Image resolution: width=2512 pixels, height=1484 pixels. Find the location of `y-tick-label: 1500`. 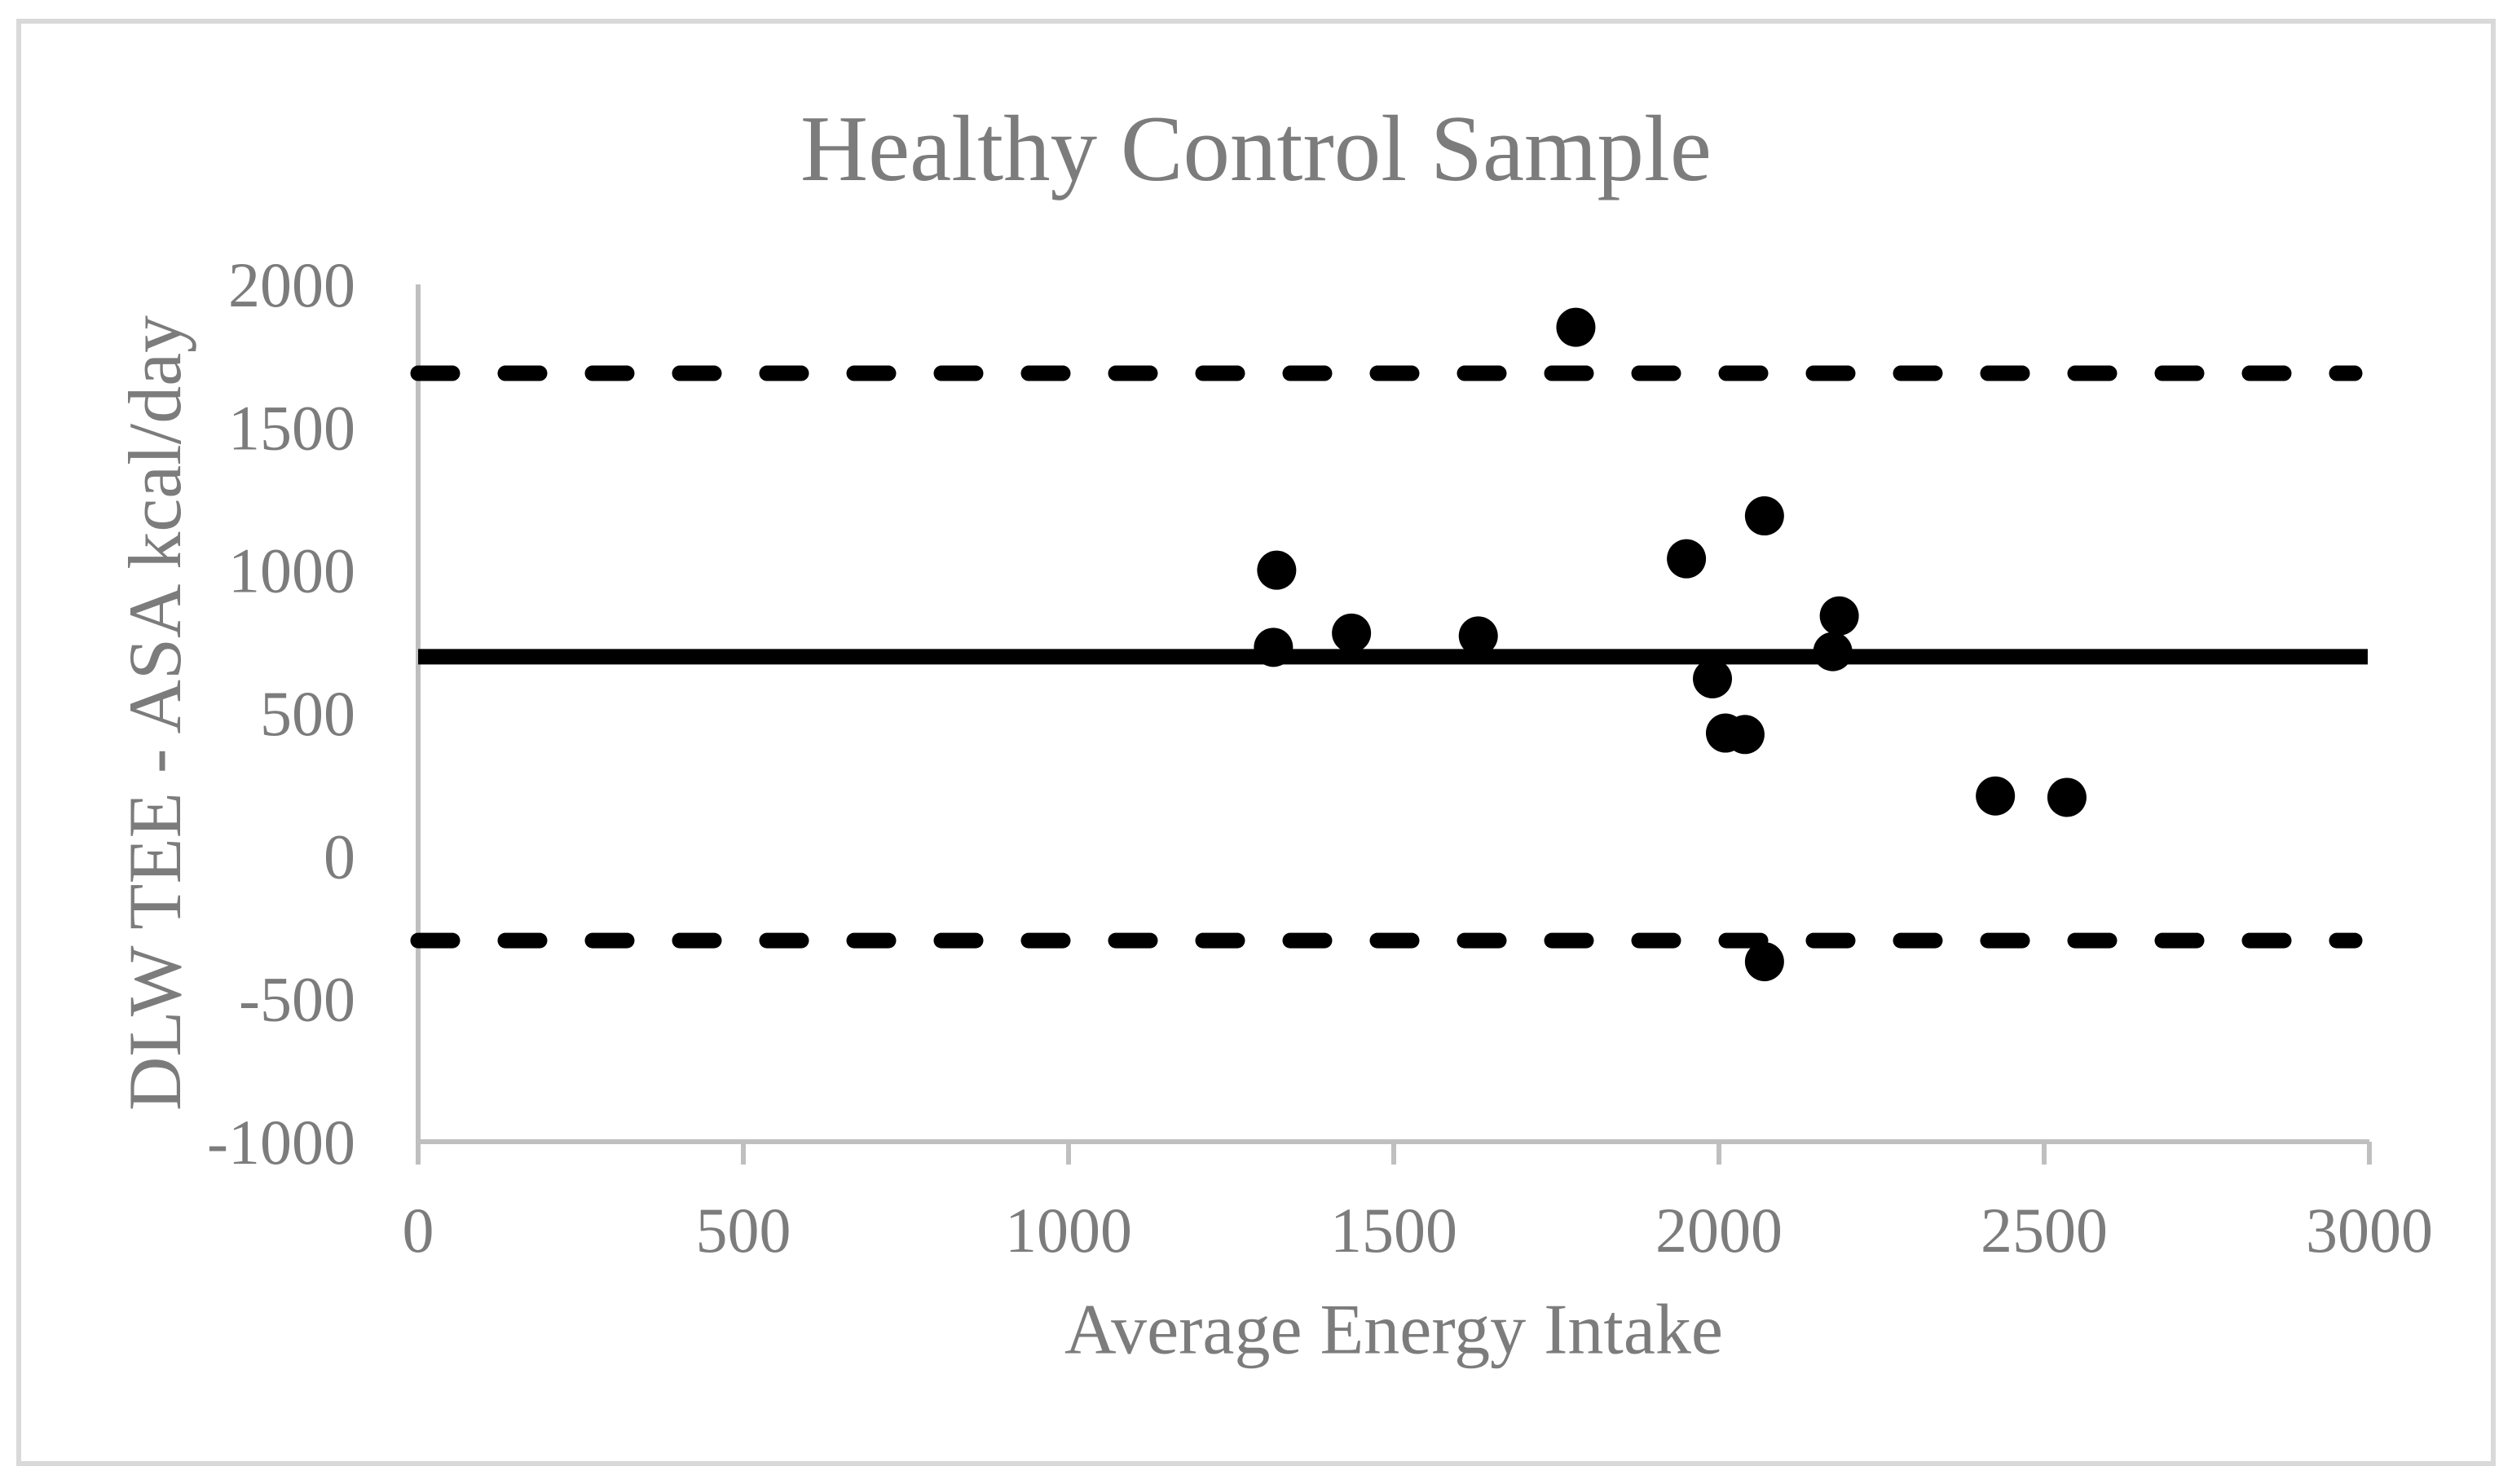

y-tick-label: 1500 is located at coordinates (291, 427).